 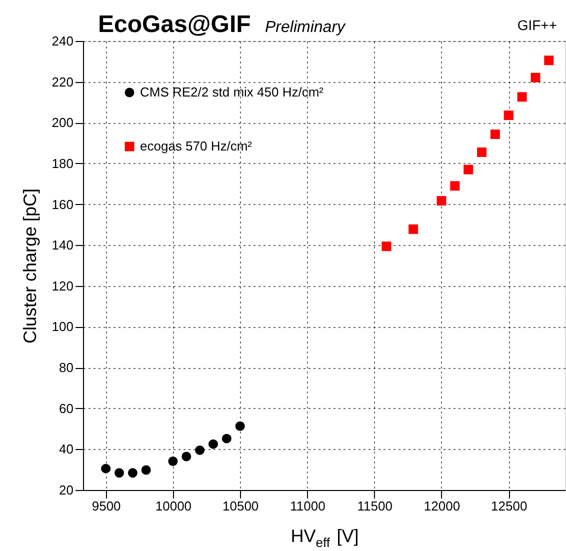 What do you see at coordinates (537, 25) in the screenshot?
I see `text: GIF++` at bounding box center [537, 25].